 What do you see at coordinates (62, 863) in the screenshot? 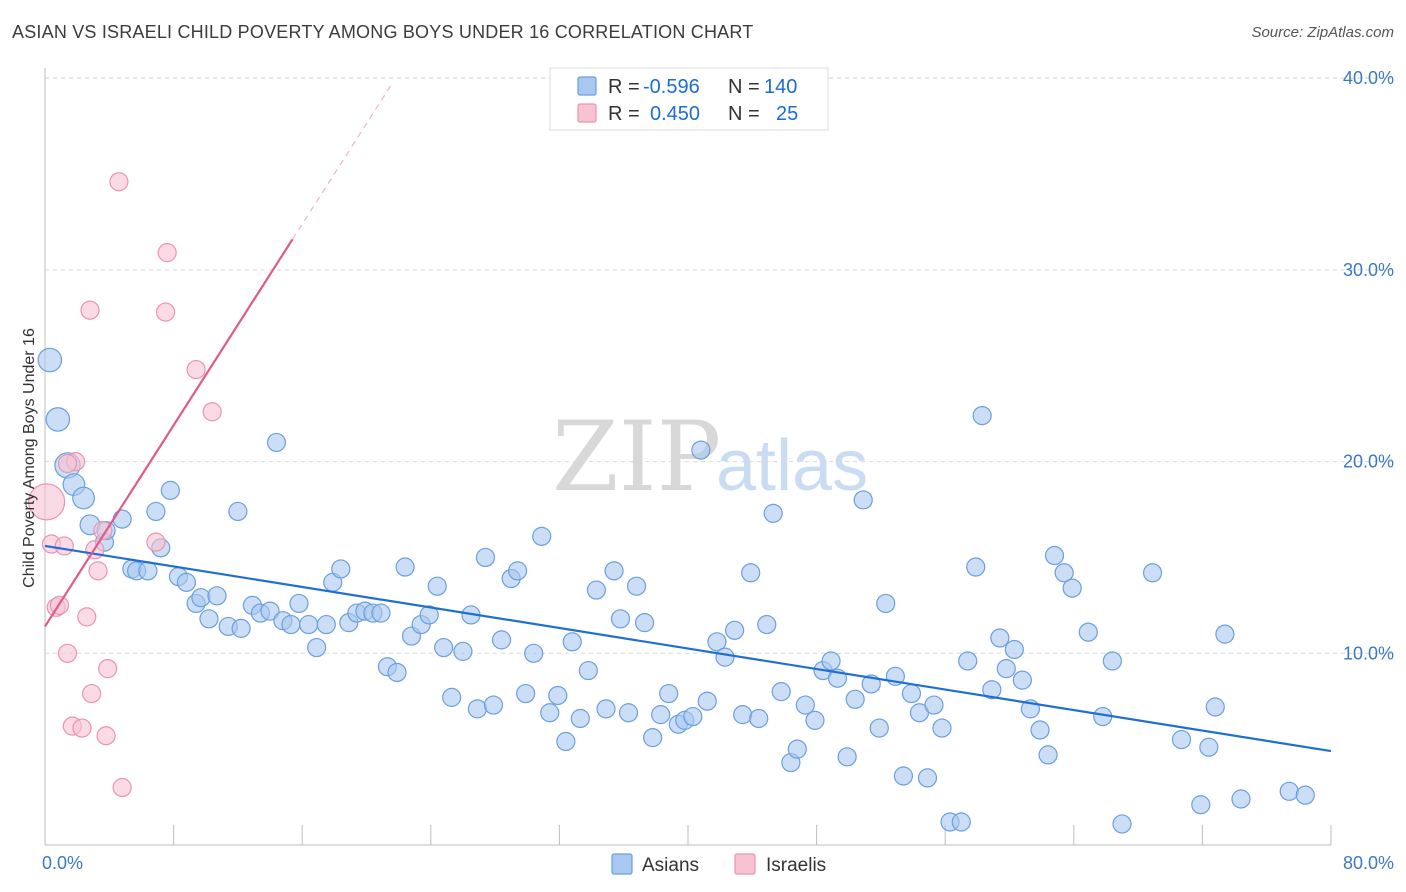
I see `x-tick-label: 0.0%` at bounding box center [62, 863].